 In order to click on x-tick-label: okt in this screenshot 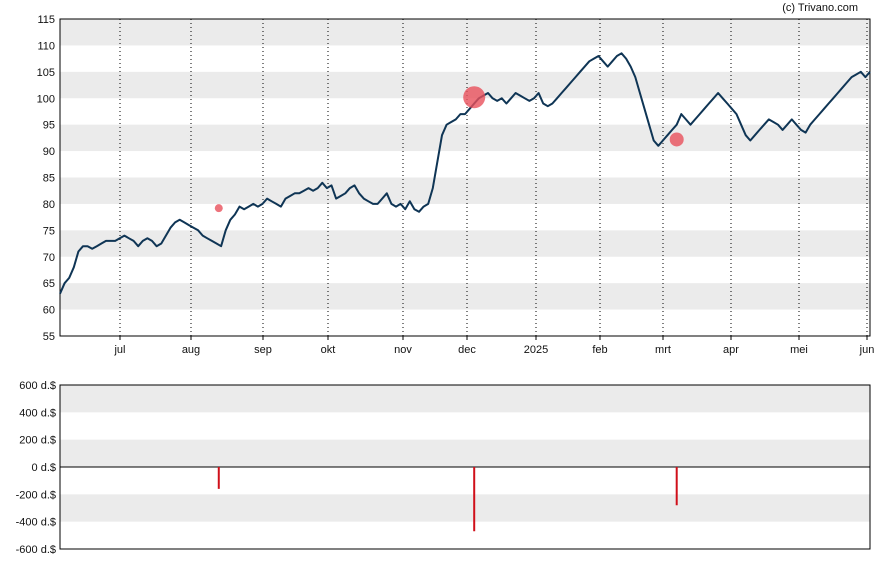, I will do `click(328, 350)`.